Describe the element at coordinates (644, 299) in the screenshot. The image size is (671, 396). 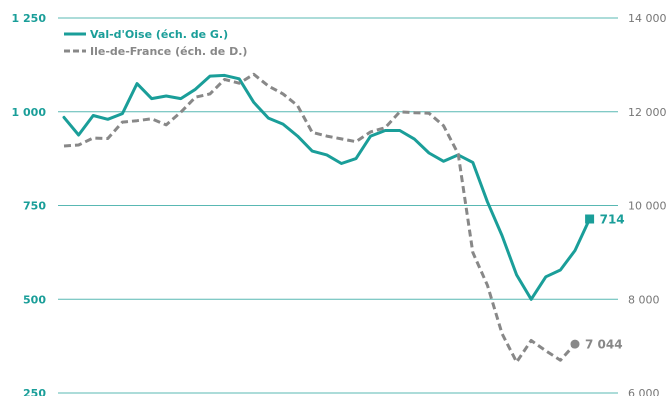
I see `right-tick-label: 8 000` at that location.